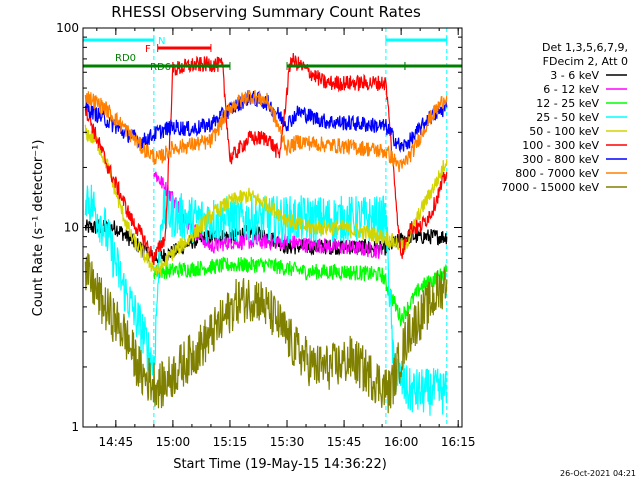 This screenshot has height=480, width=640. I want to click on x-tick-label: 14:45, so click(116, 442).